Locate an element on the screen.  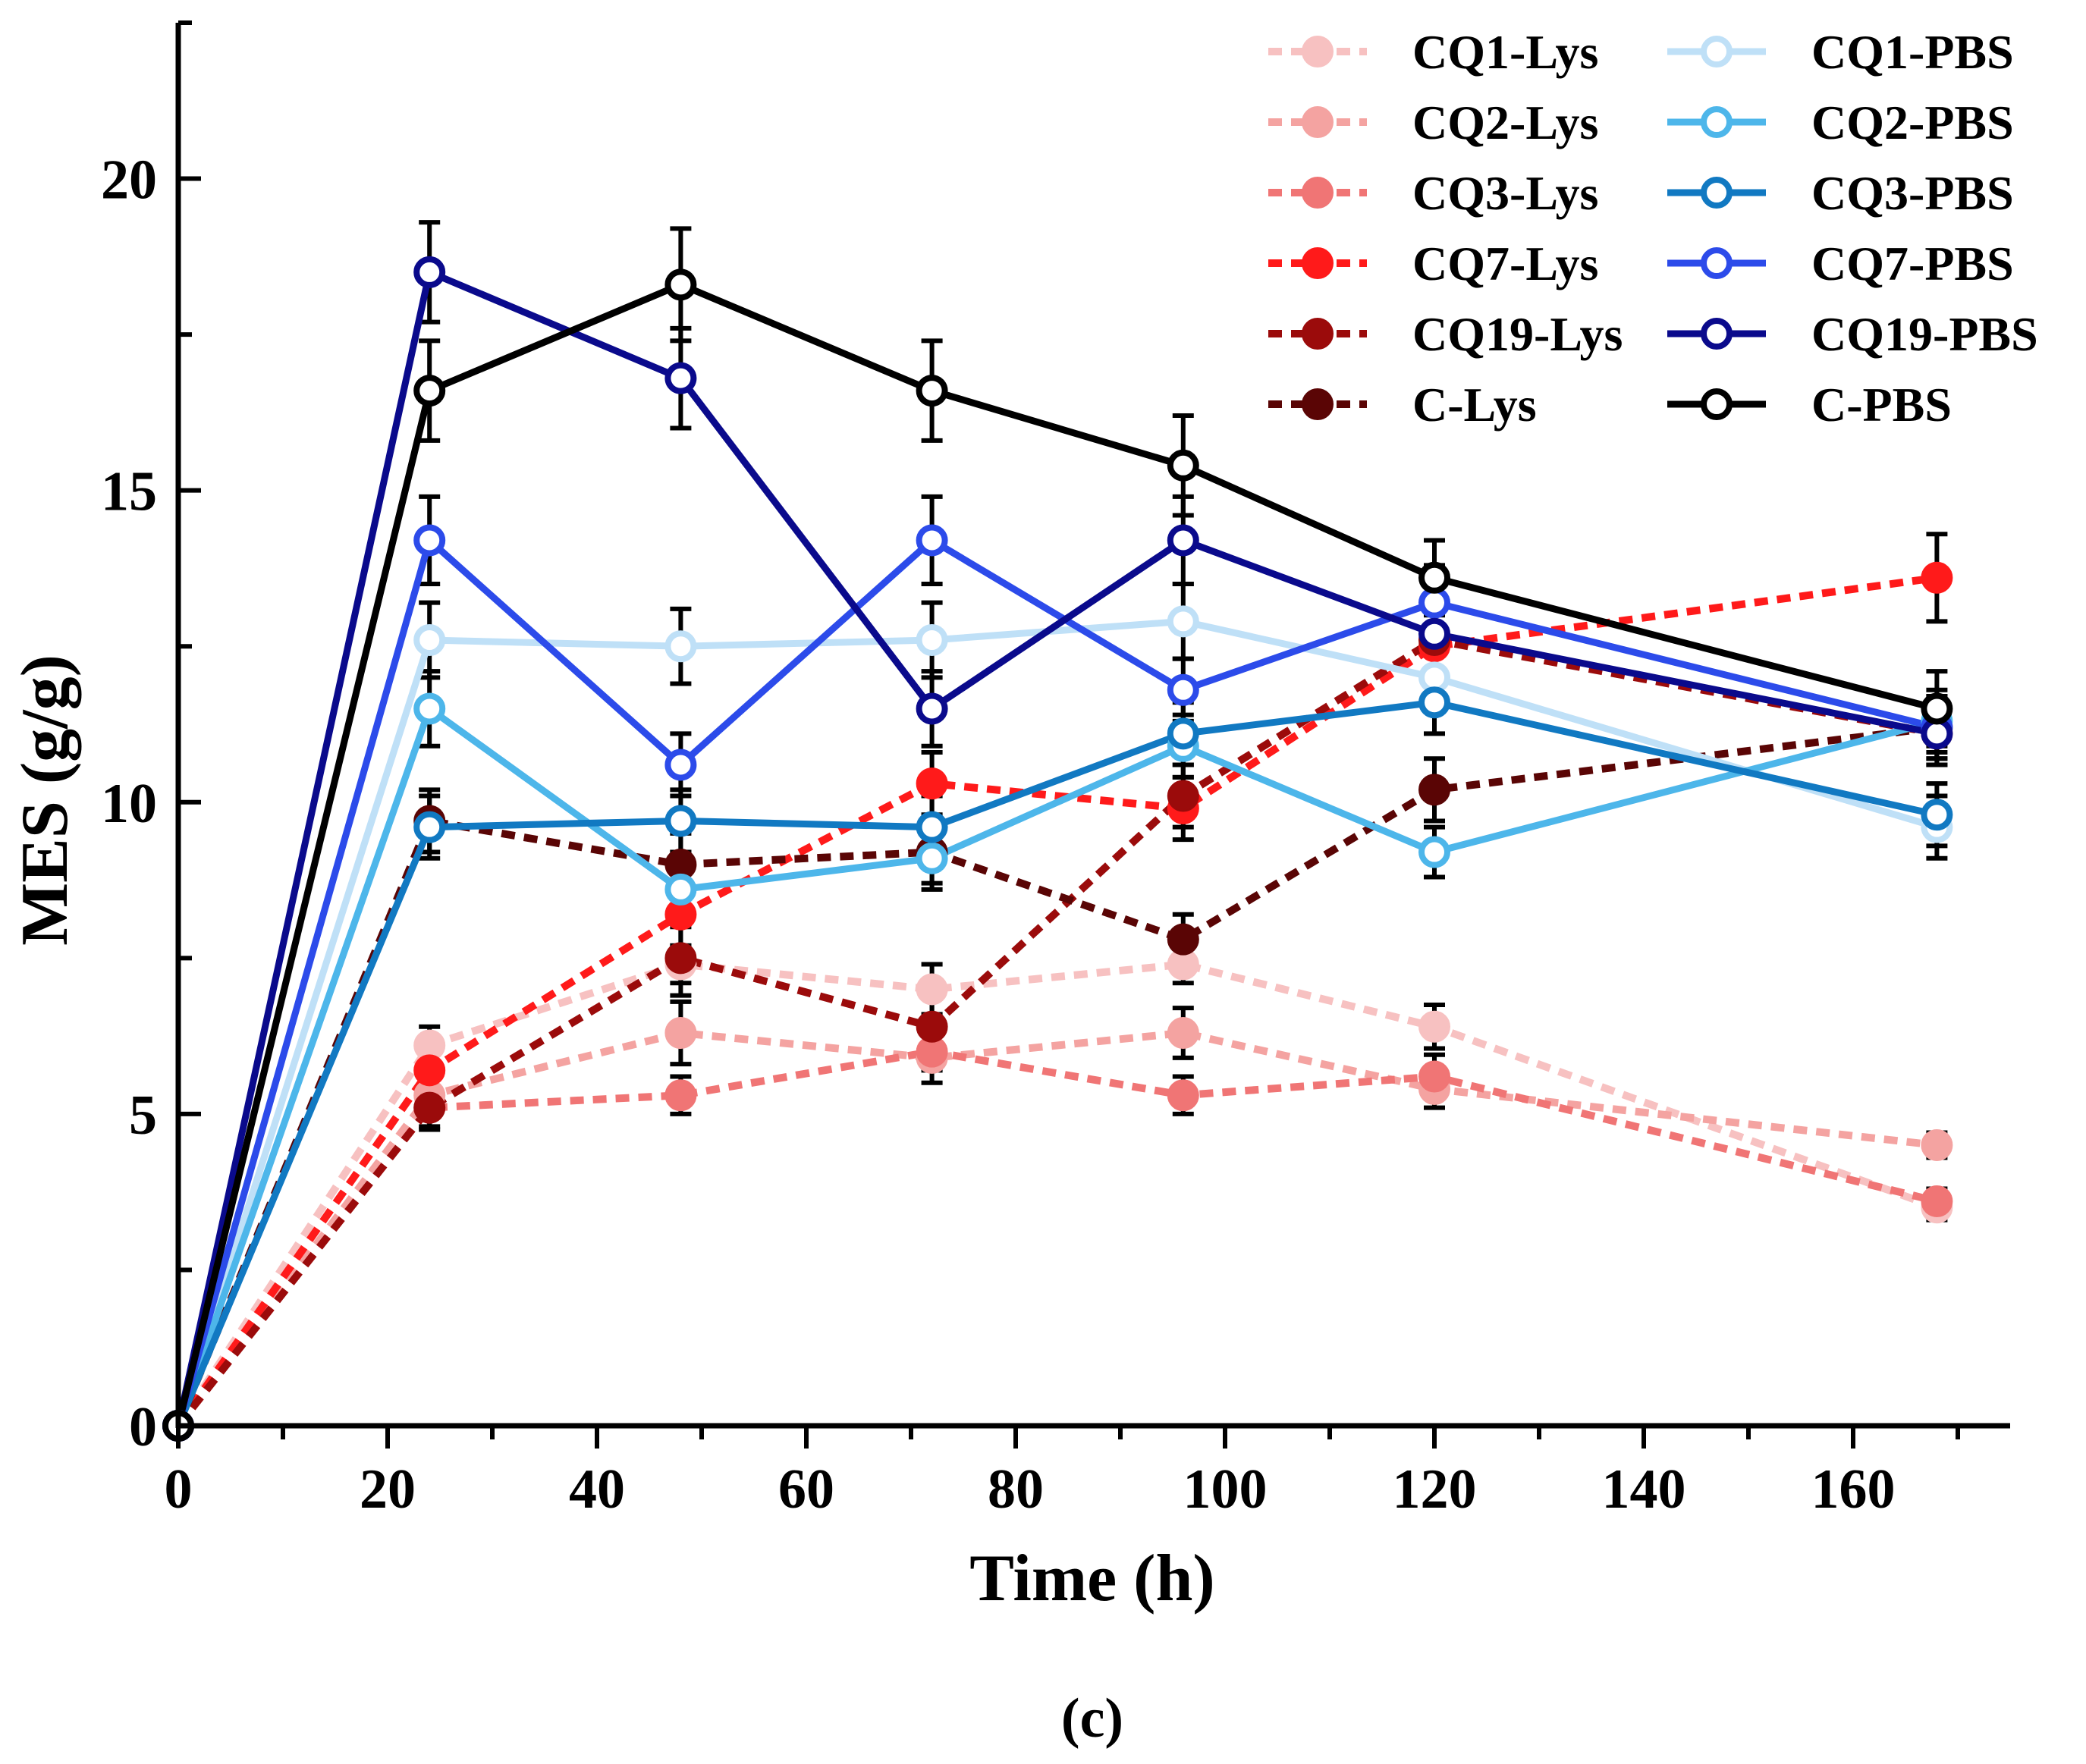
legend-marker-cq3-lys is located at coordinates (1318, 193).